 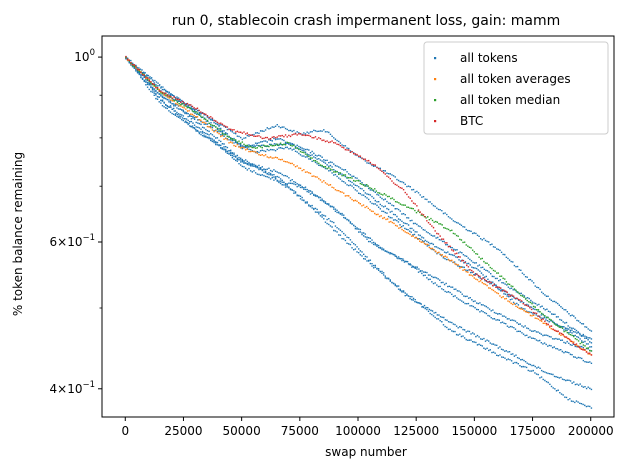 I want to click on y-tick-label: 100, so click(x=84, y=56).